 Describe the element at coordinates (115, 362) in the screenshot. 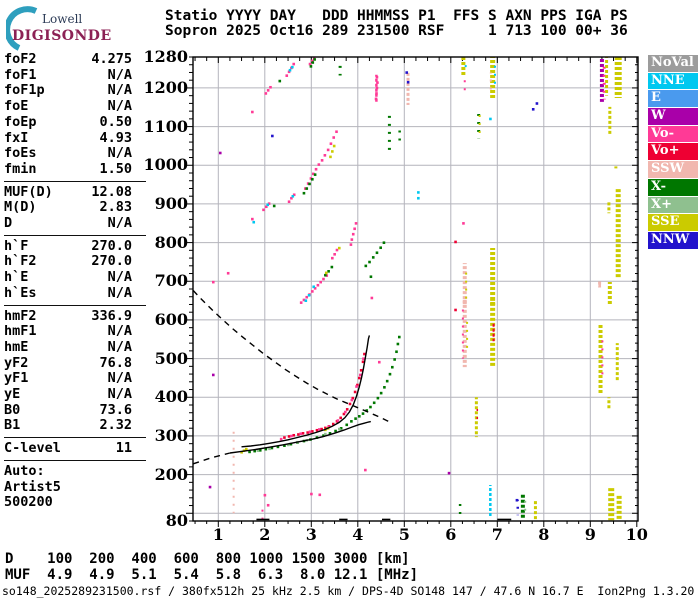

I see `param-value: 76.8` at that location.